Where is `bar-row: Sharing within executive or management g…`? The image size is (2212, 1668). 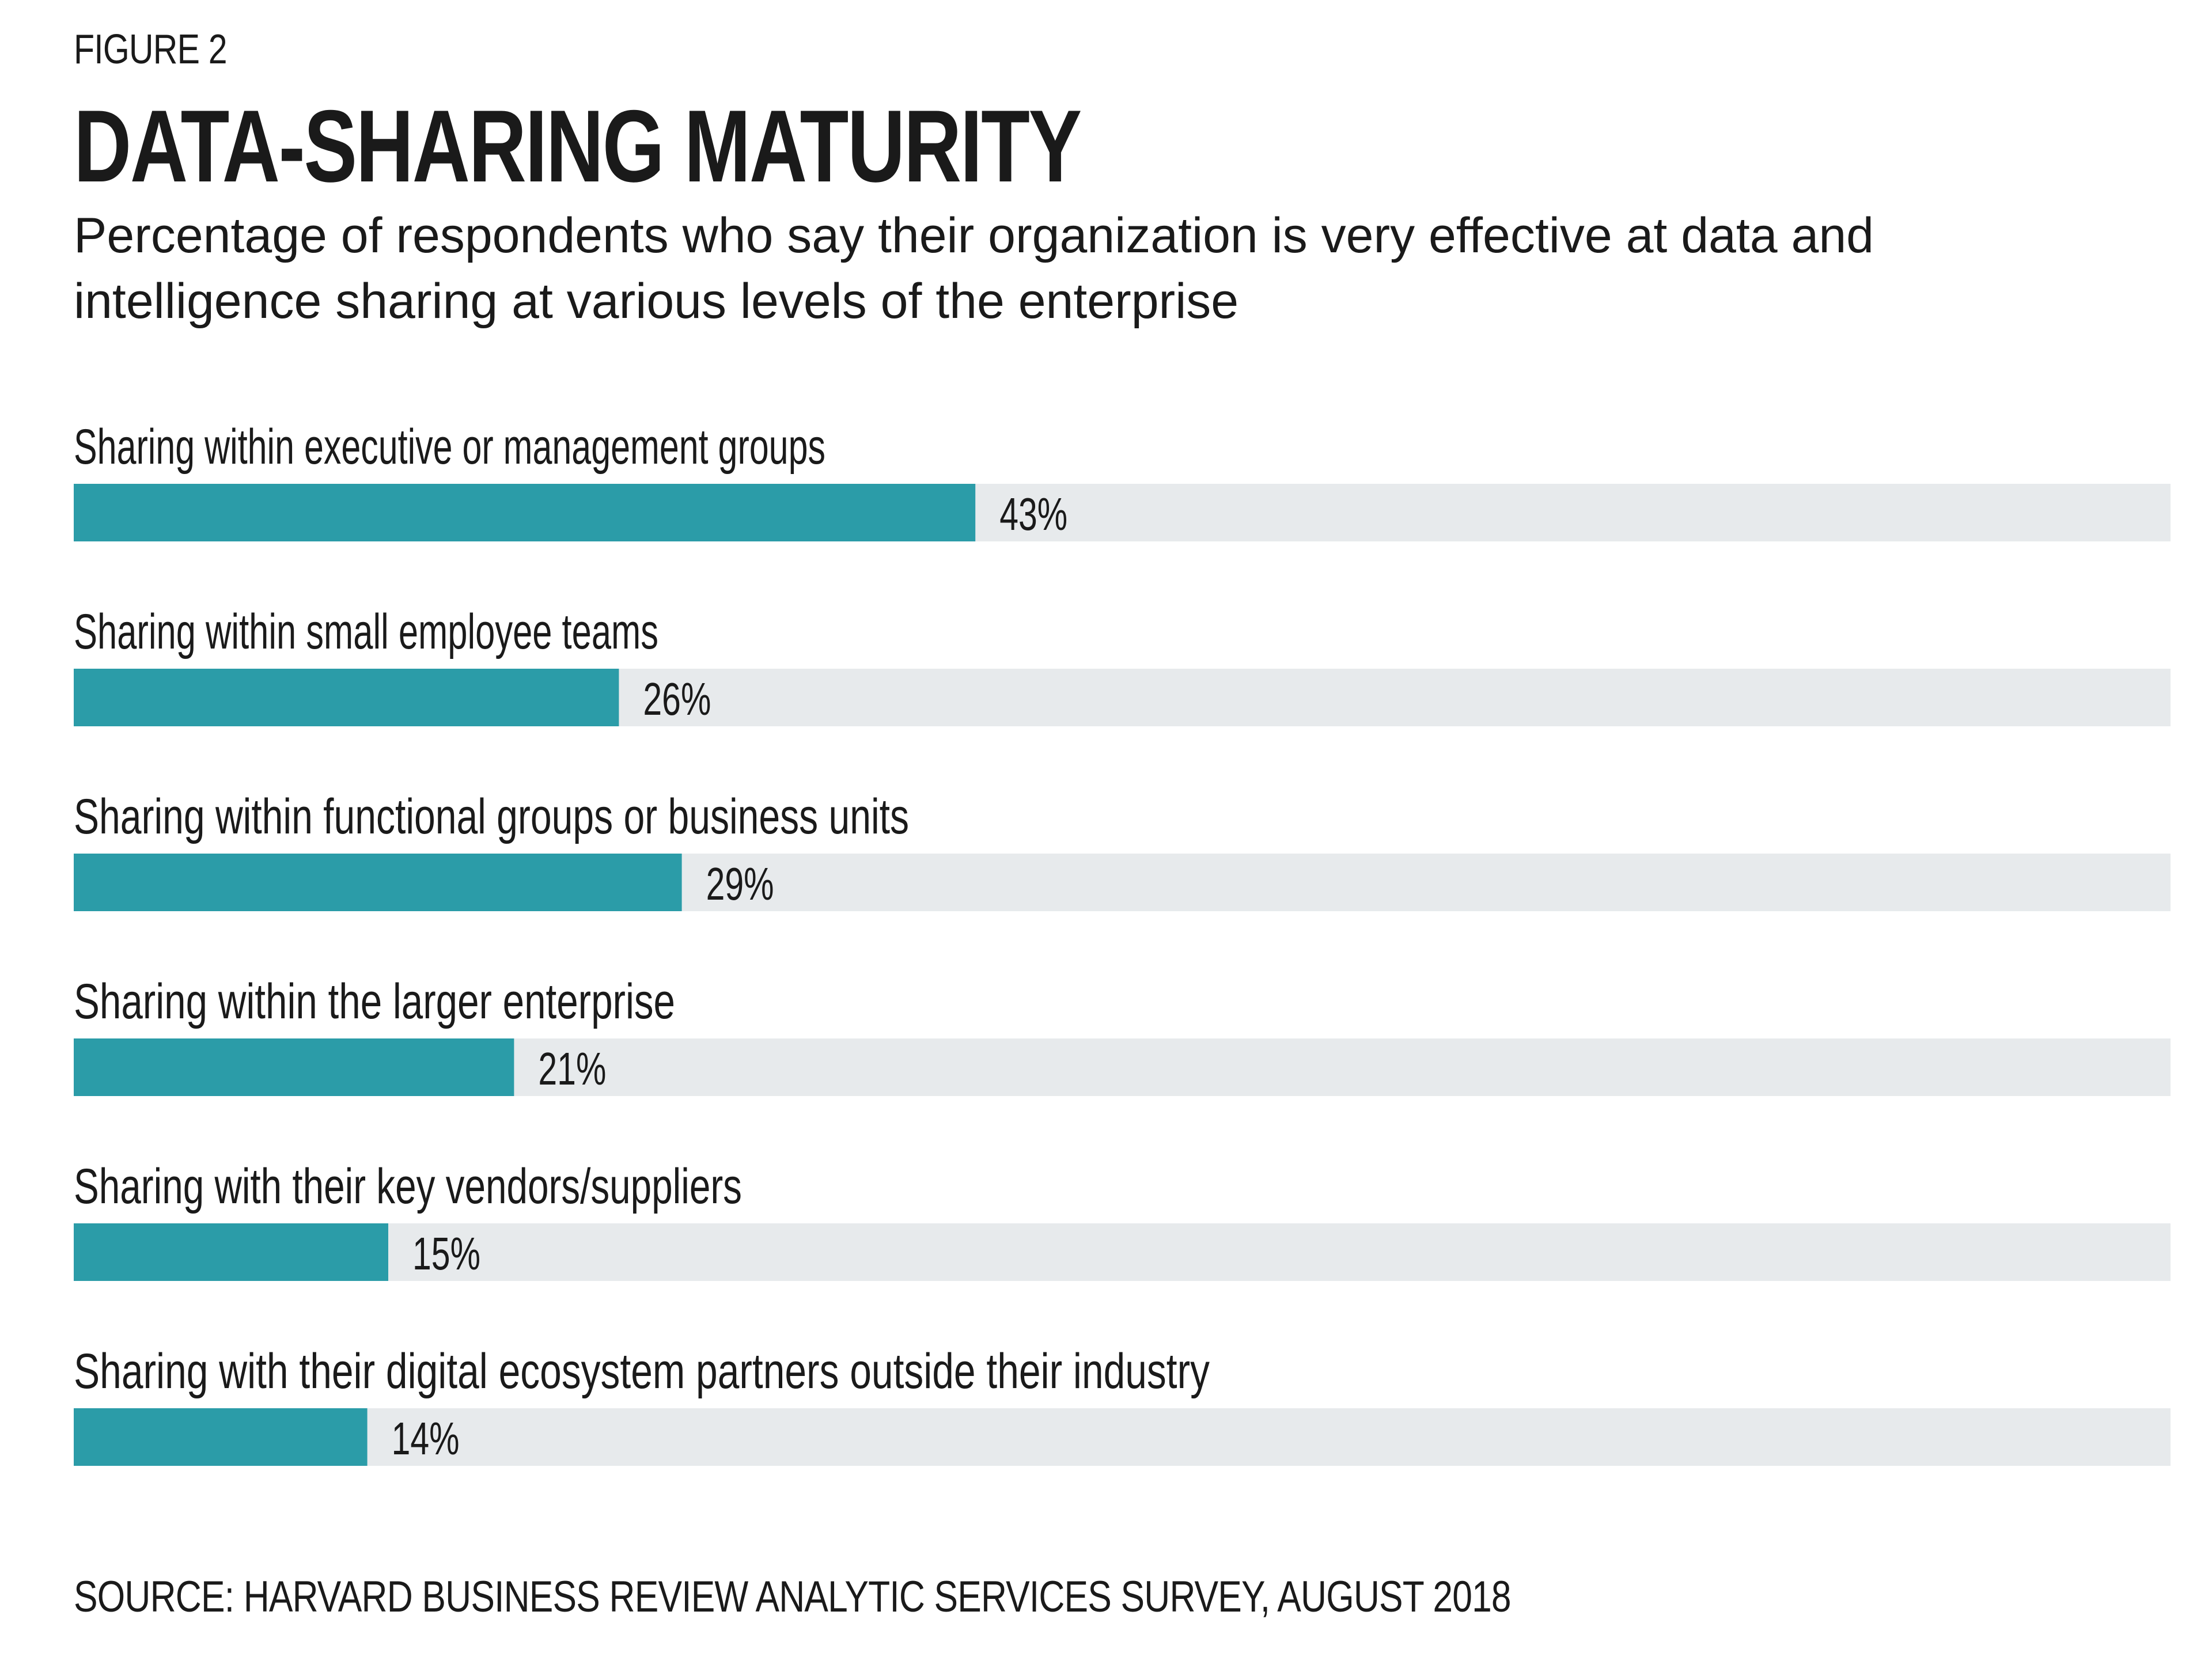 bar-row: Sharing within executive or management g… is located at coordinates (1122, 480).